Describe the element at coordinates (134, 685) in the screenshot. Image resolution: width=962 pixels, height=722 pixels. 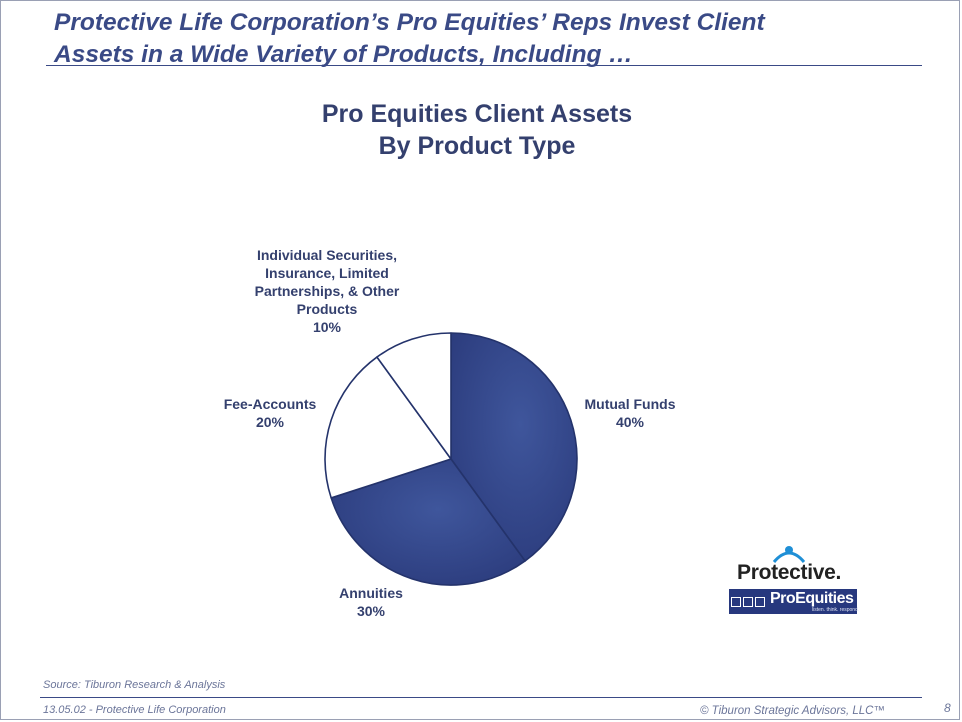
I see `source-note: Source: Tiburon Research & Analysis` at that location.